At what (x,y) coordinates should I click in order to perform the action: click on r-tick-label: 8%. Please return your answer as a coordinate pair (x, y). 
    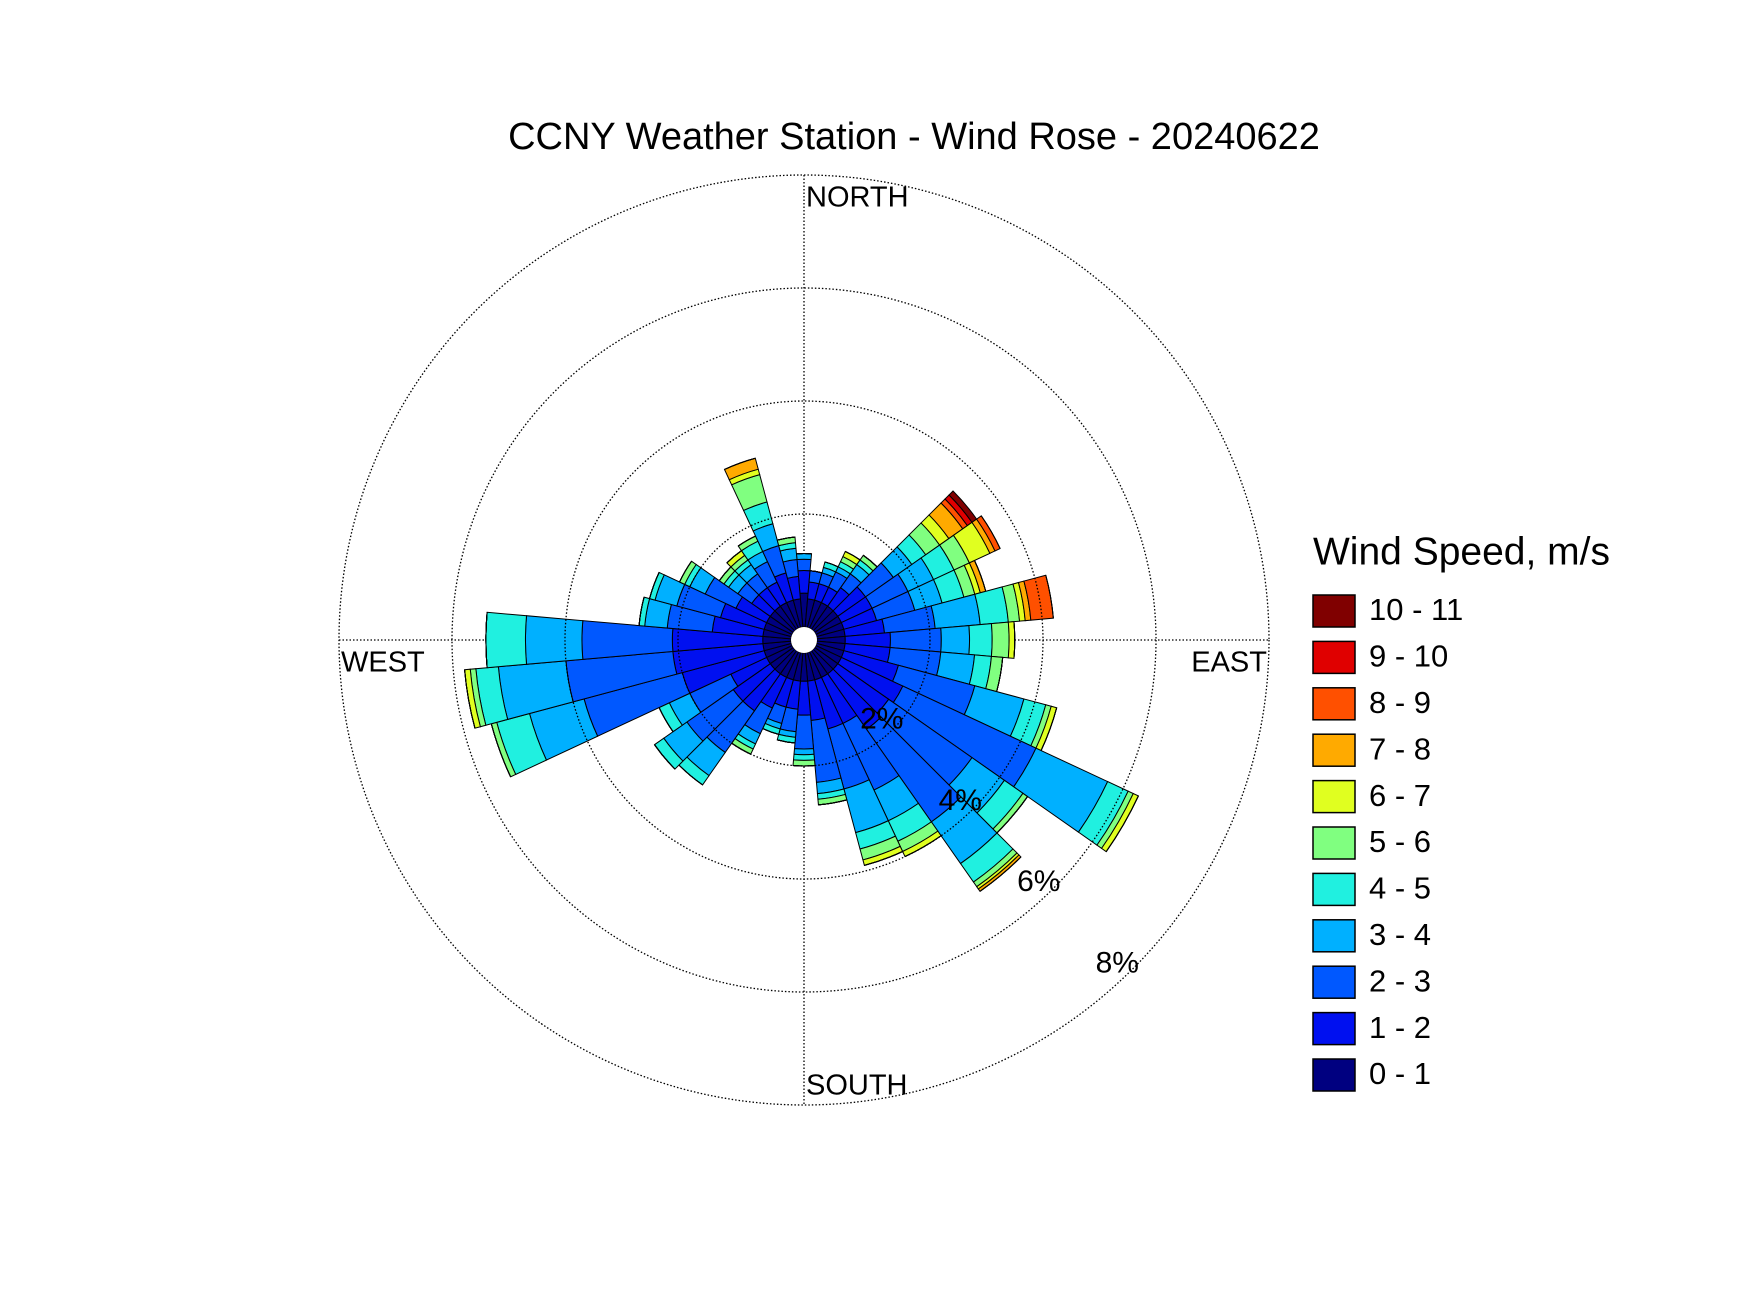
    Looking at the image, I should click on (1117, 962).